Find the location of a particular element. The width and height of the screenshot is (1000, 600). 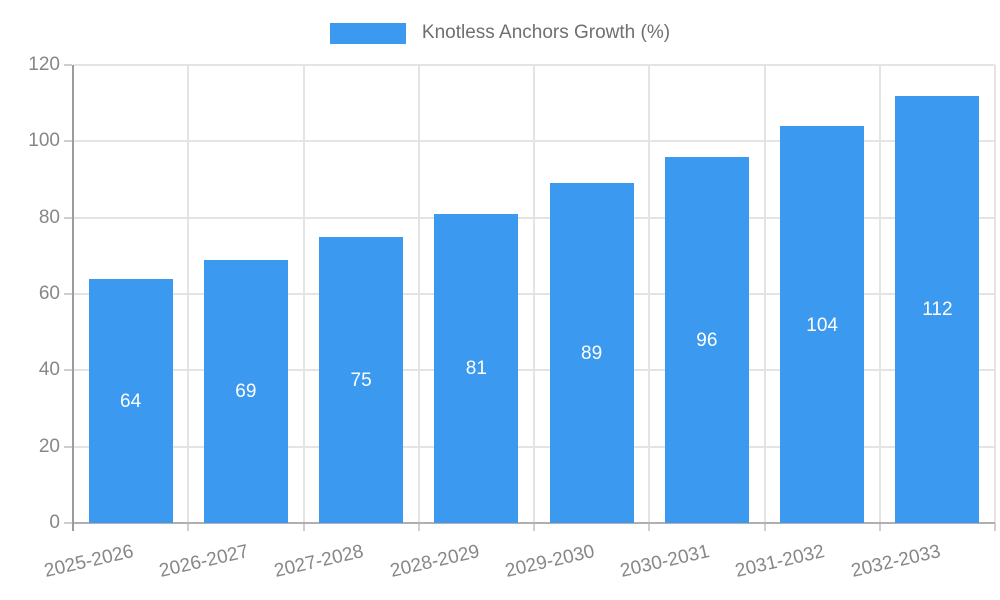

bar-value-label: 104 is located at coordinates (822, 325).